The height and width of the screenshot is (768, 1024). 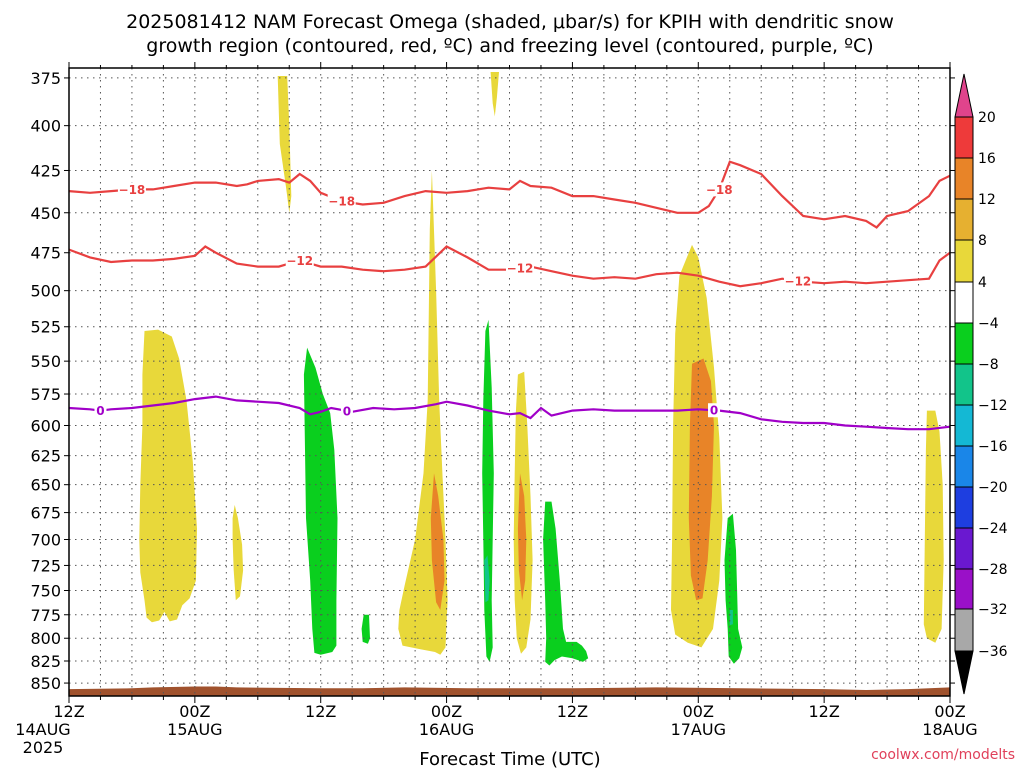 I want to click on y-tick-label-525: 525, so click(x=45, y=327).